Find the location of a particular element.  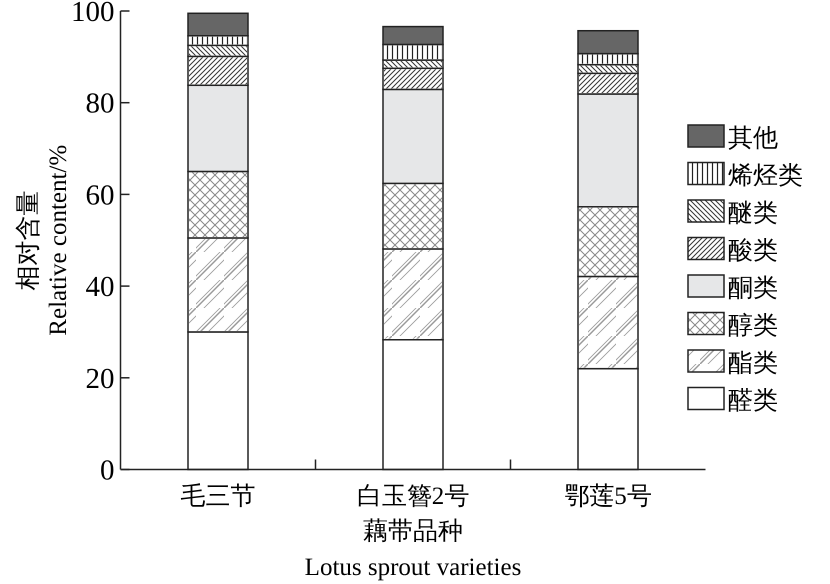

text: 酸类 is located at coordinates (753, 251).